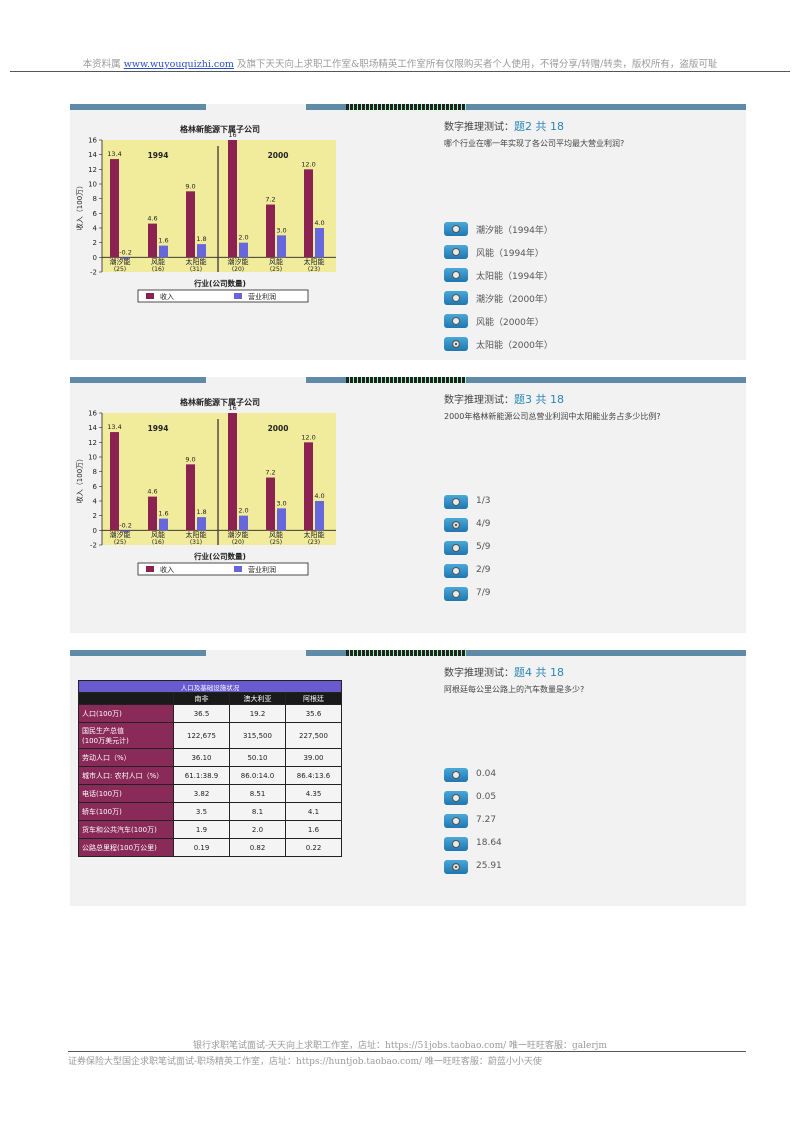 This screenshot has height=1132, width=800. What do you see at coordinates (92, 170) in the screenshot?
I see `y-tick-label: 12` at bounding box center [92, 170].